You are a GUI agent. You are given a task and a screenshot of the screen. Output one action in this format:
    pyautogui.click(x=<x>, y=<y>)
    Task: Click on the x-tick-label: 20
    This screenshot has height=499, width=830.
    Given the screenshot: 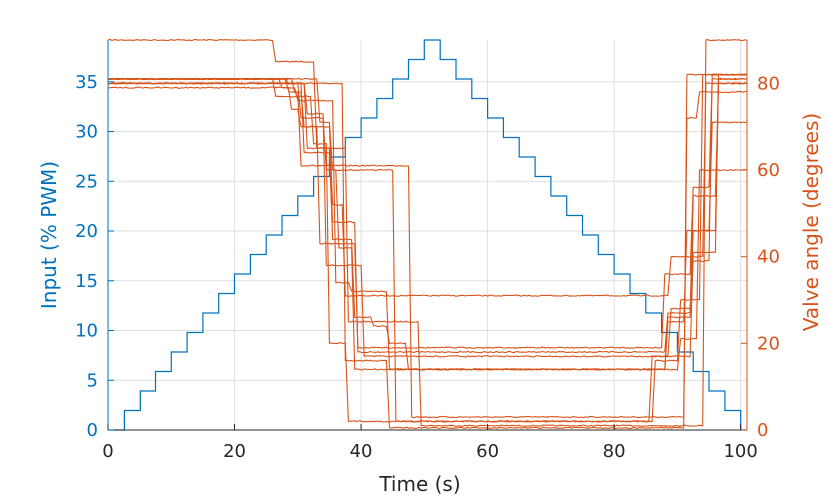 What is the action you would take?
    pyautogui.click(x=234, y=451)
    